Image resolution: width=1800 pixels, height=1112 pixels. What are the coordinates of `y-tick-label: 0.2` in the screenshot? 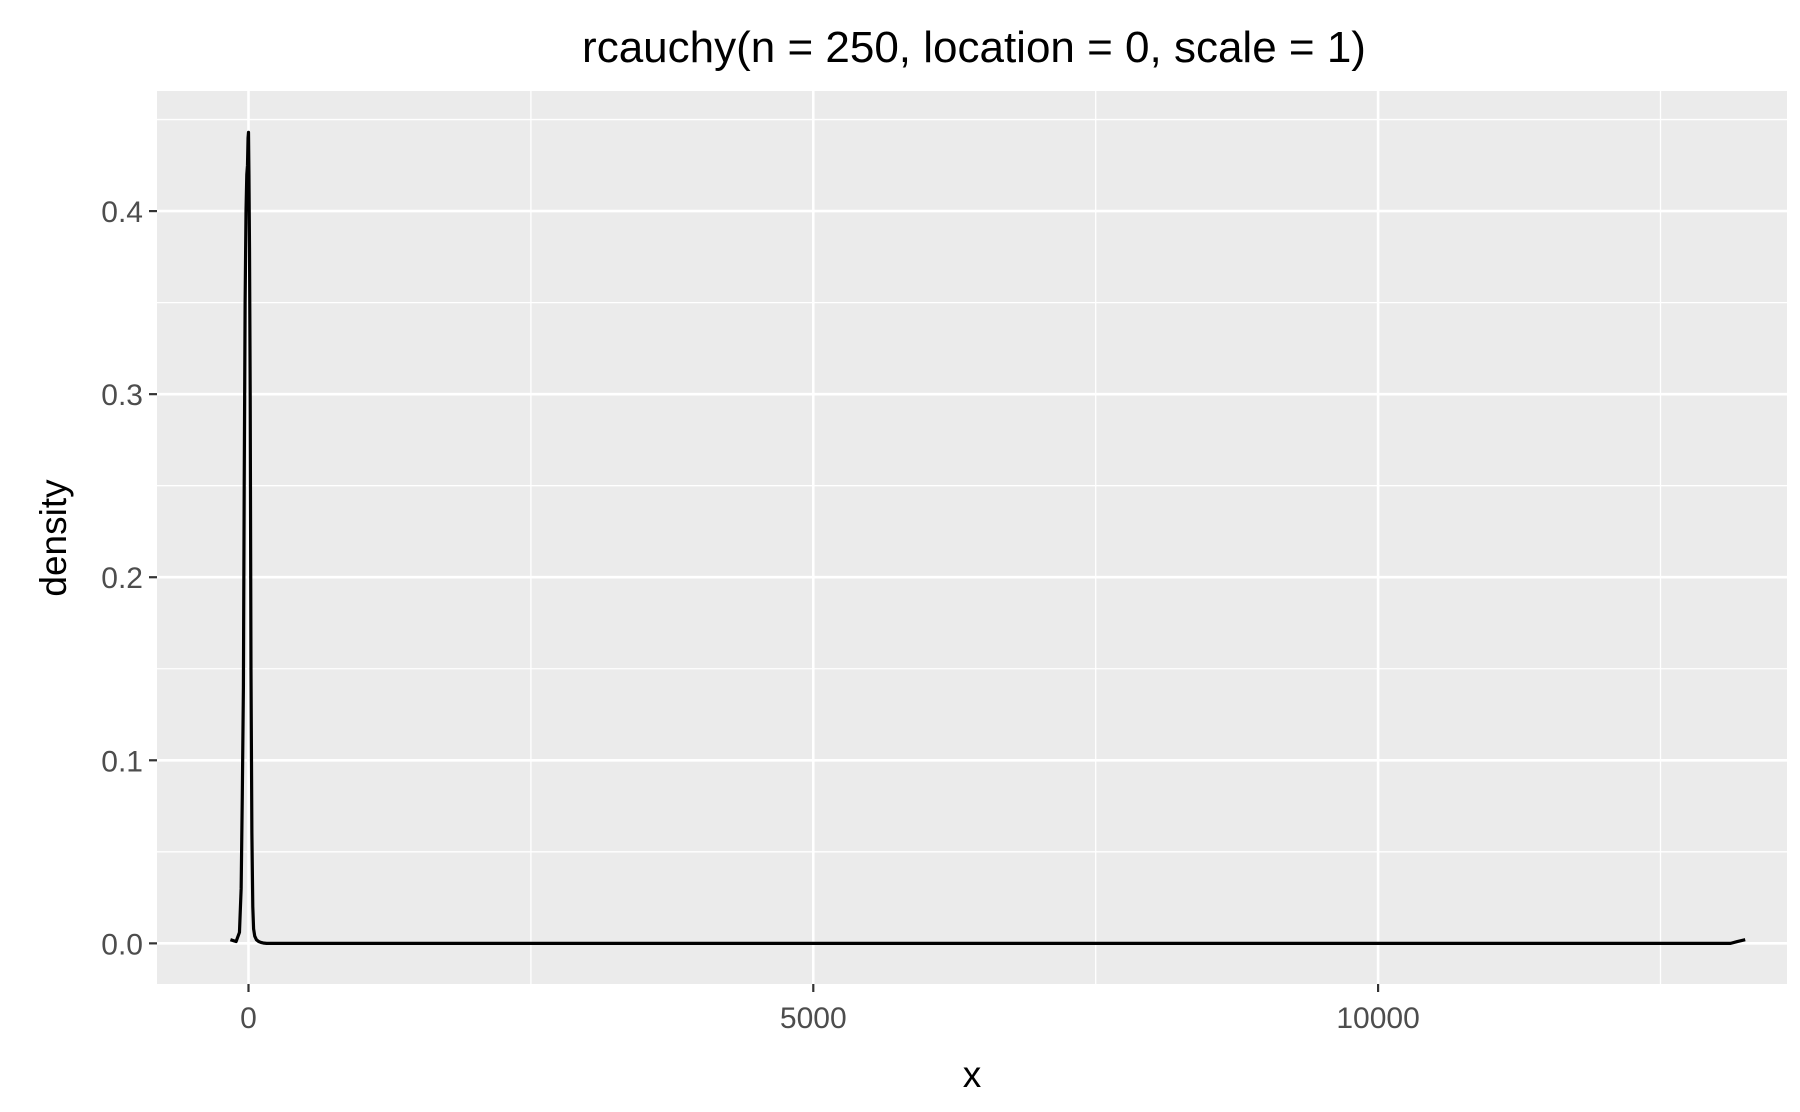 It's located at (122, 578).